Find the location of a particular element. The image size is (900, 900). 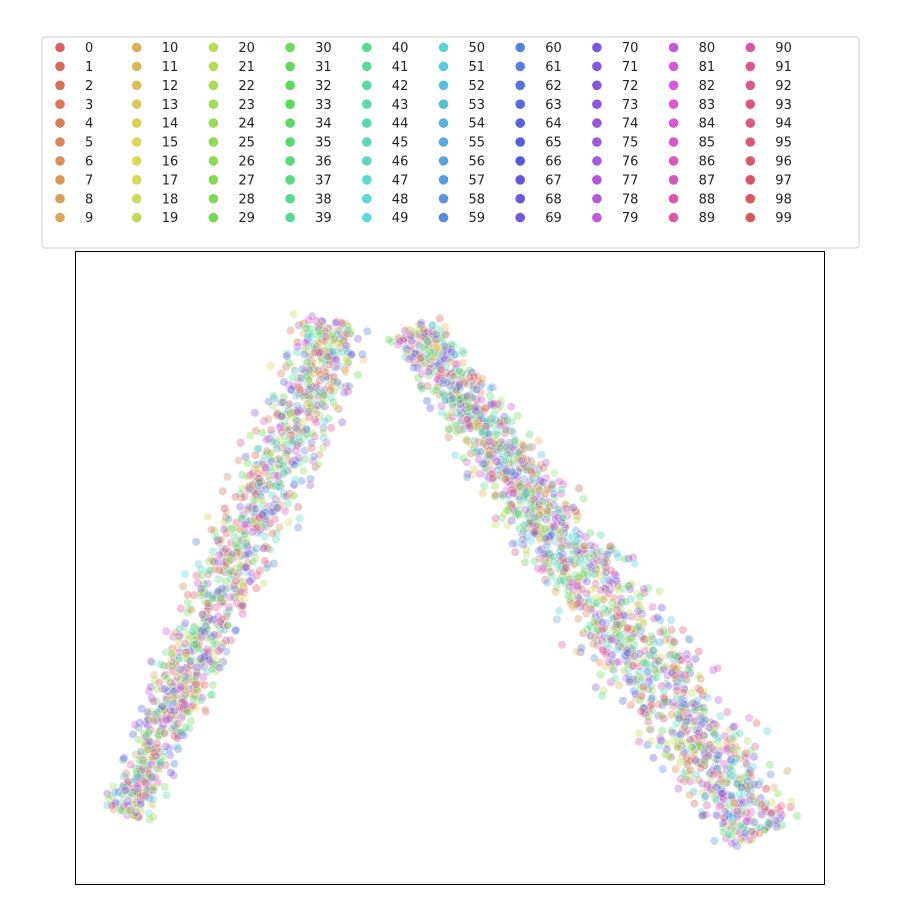

legend-label-59: 59 is located at coordinates (477, 218).